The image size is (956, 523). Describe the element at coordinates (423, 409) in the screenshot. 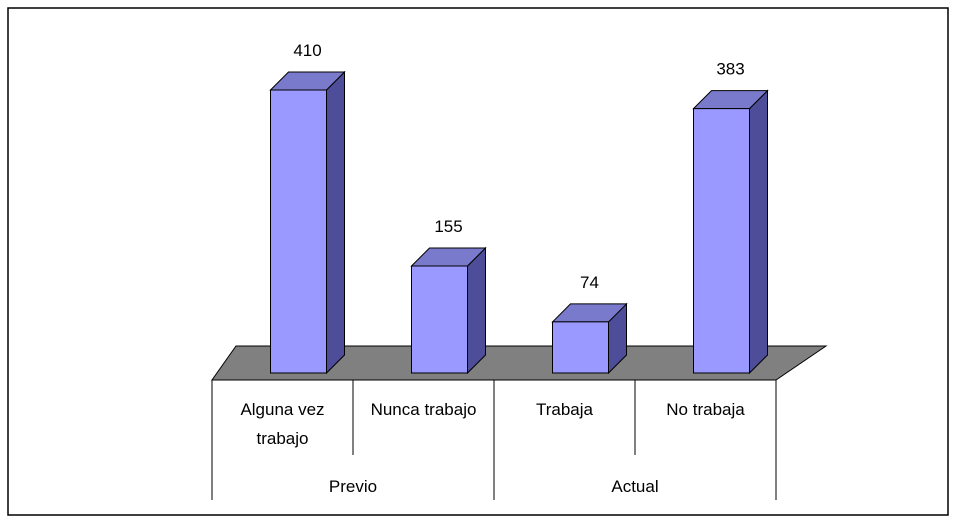

I see `x-tick-label: Nunca trabajo` at that location.